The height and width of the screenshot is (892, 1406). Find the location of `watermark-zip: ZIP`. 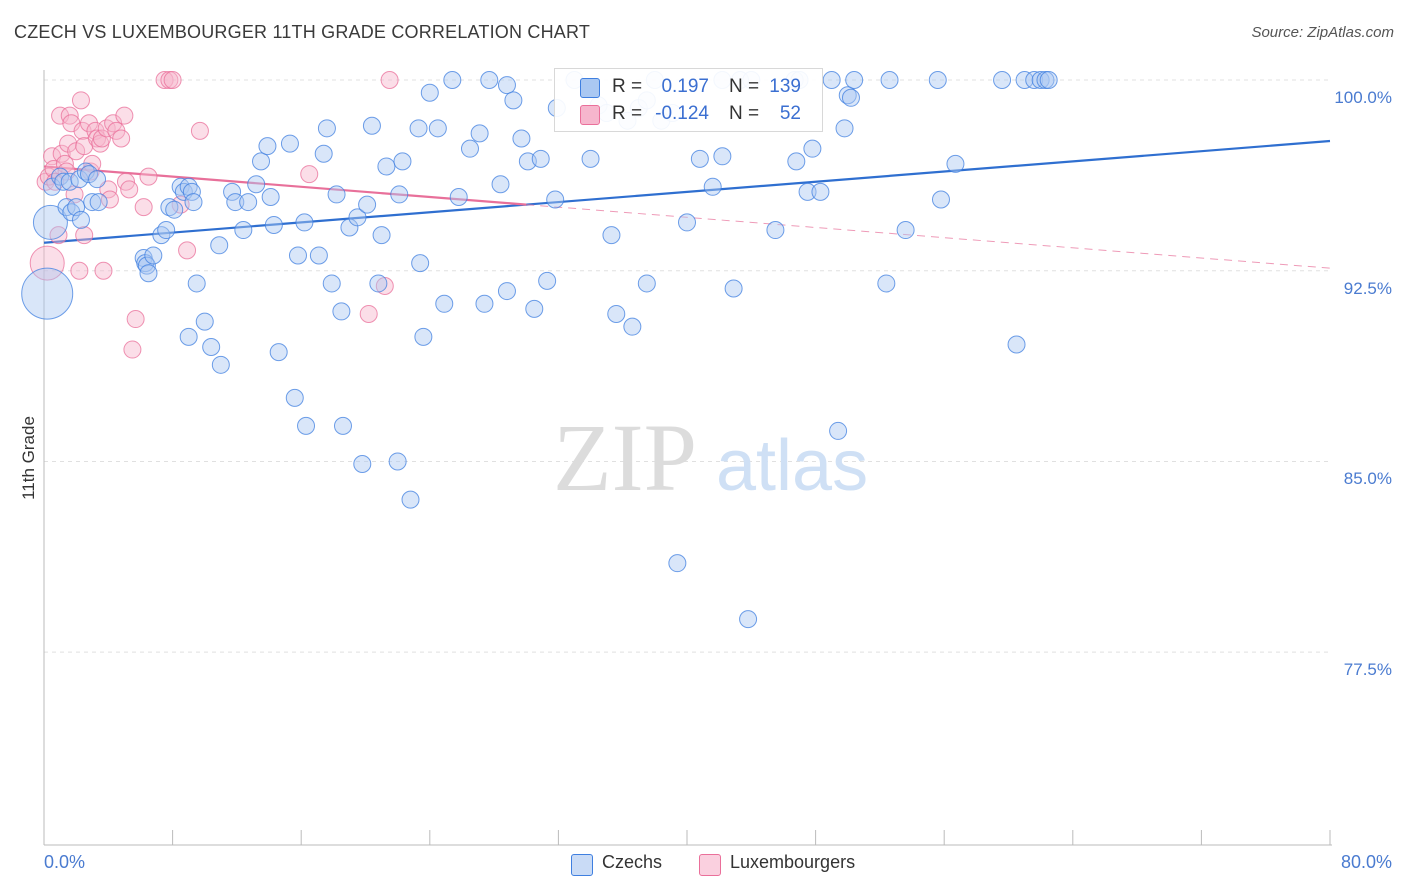

watermark-zip: ZIP is located at coordinates (625, 457).